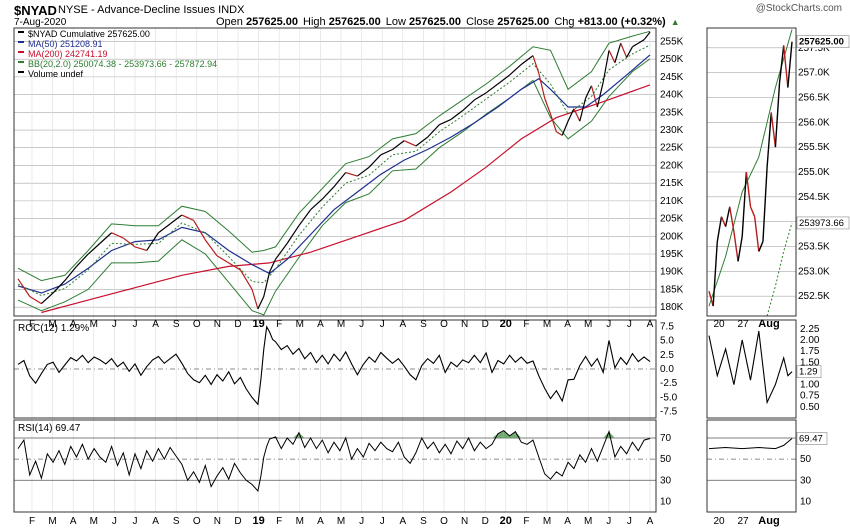  I want to click on price-axis-tick: 210K, so click(672, 201).